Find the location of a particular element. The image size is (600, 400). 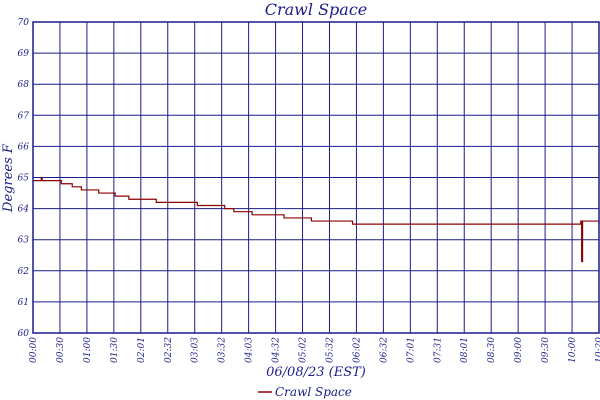

x-tick-label: 09:00 is located at coordinates (519, 350).